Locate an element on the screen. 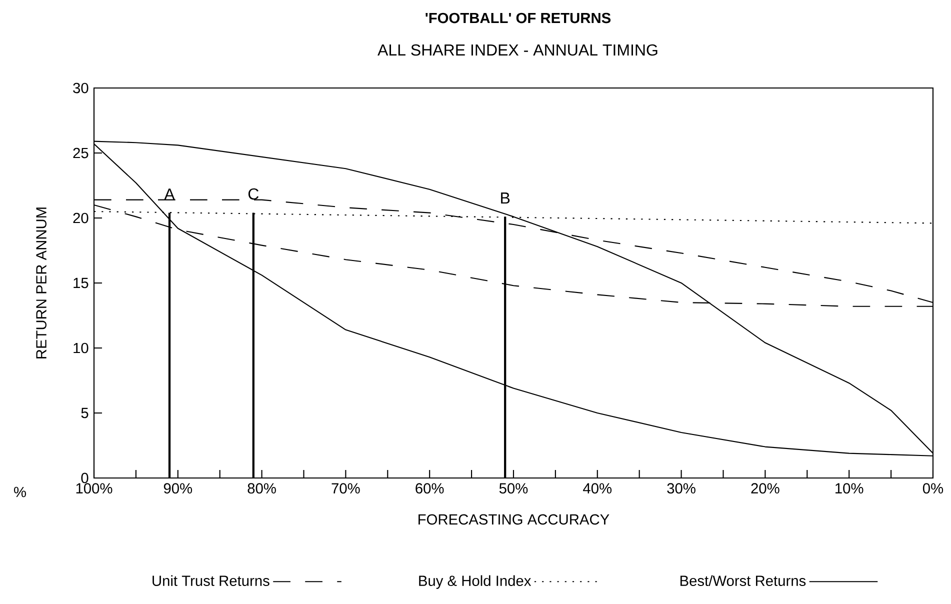 The width and height of the screenshot is (951, 604). x-tick-label: 30% is located at coordinates (681, 488).